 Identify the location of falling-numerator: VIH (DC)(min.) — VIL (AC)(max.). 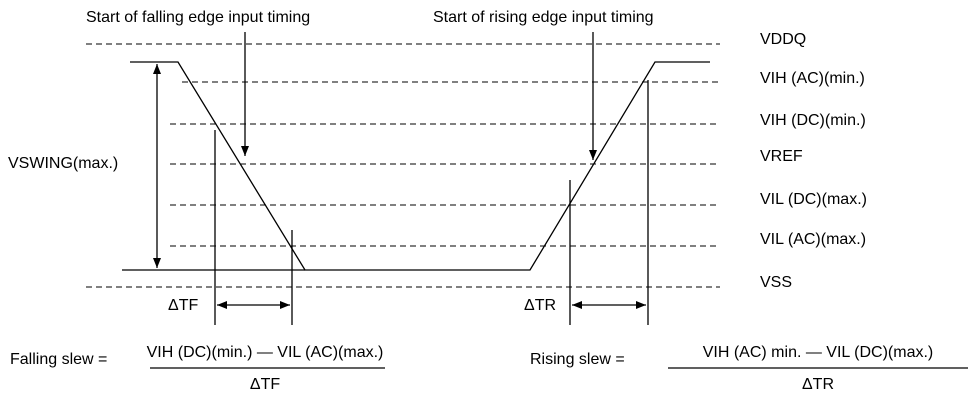
(265, 352).